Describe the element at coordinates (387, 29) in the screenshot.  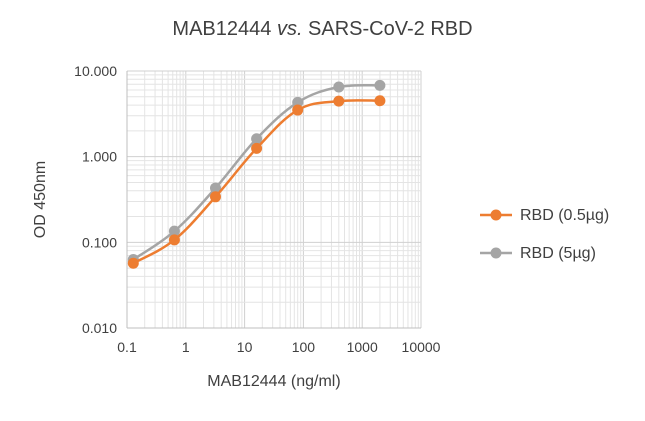
I see `chart-title-rest: SARS-CoV-2 RBD` at that location.